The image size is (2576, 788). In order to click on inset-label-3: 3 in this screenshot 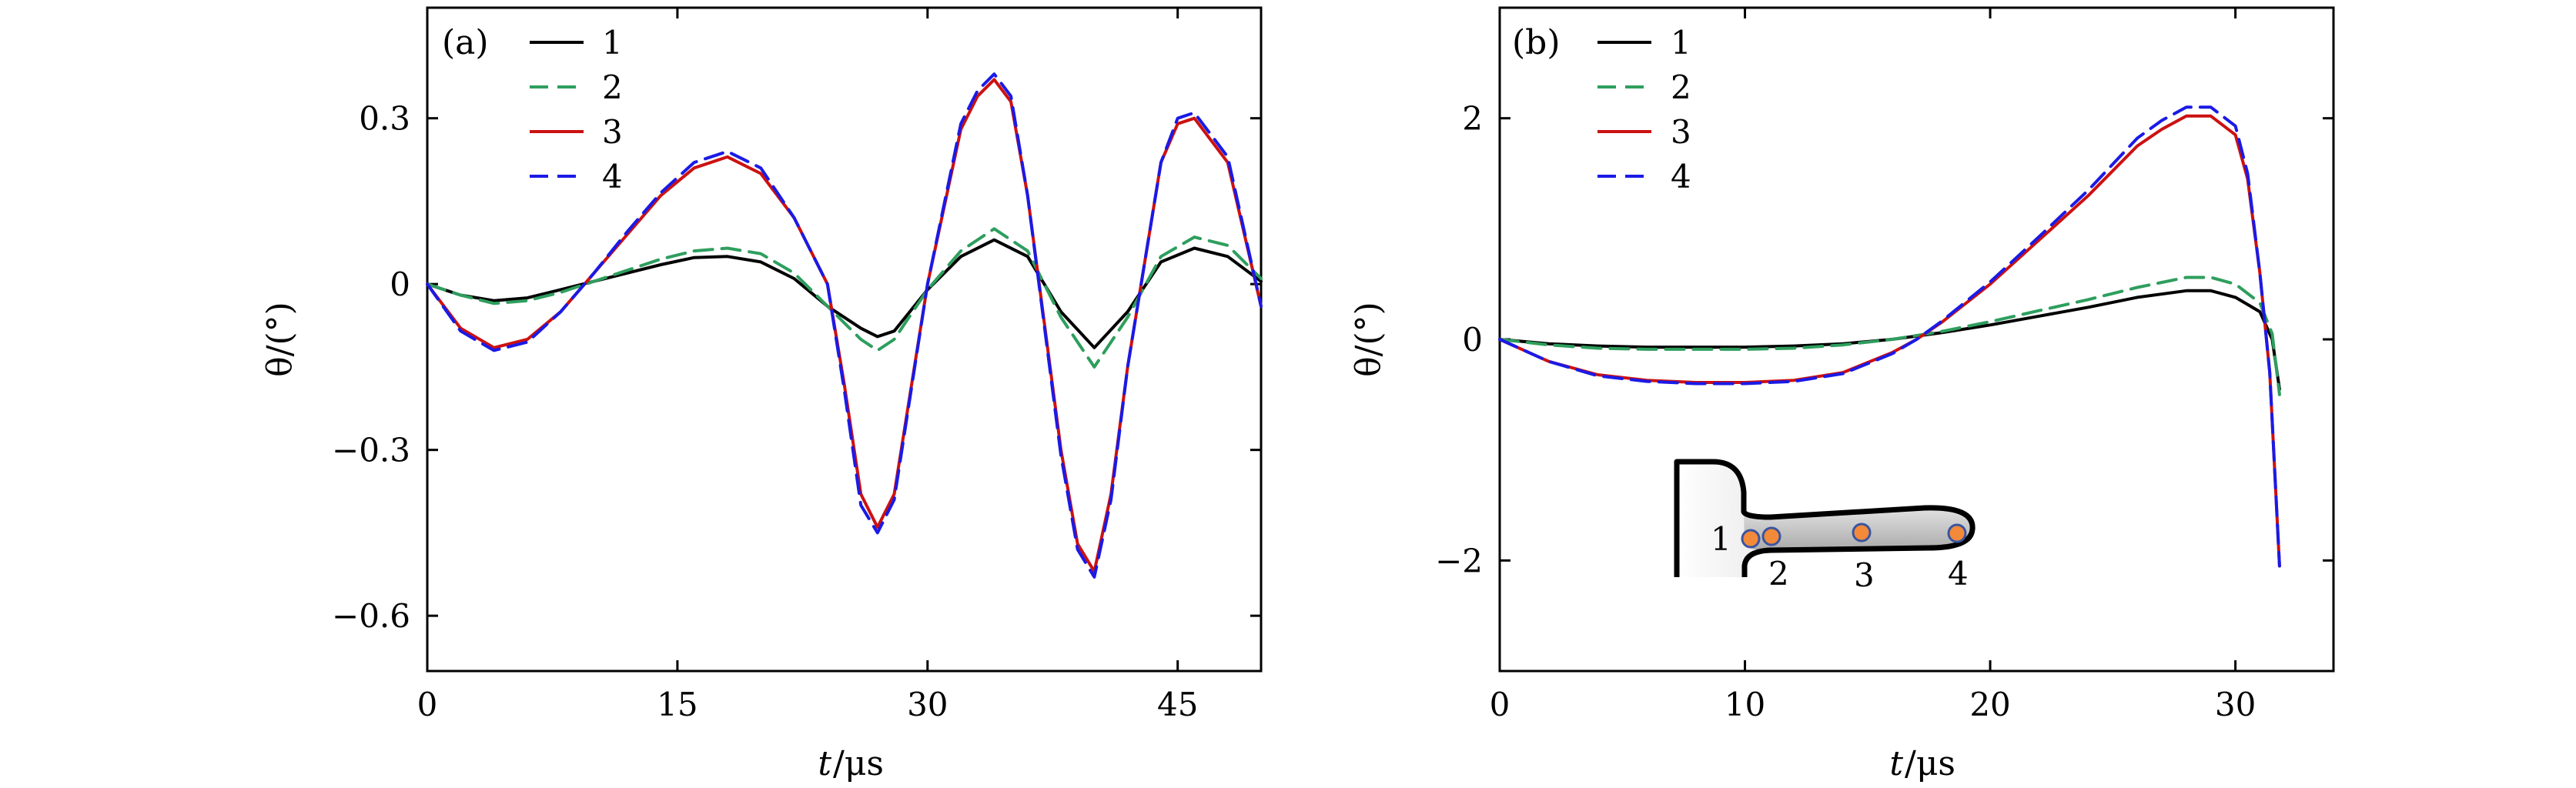, I will do `click(1864, 575)`.